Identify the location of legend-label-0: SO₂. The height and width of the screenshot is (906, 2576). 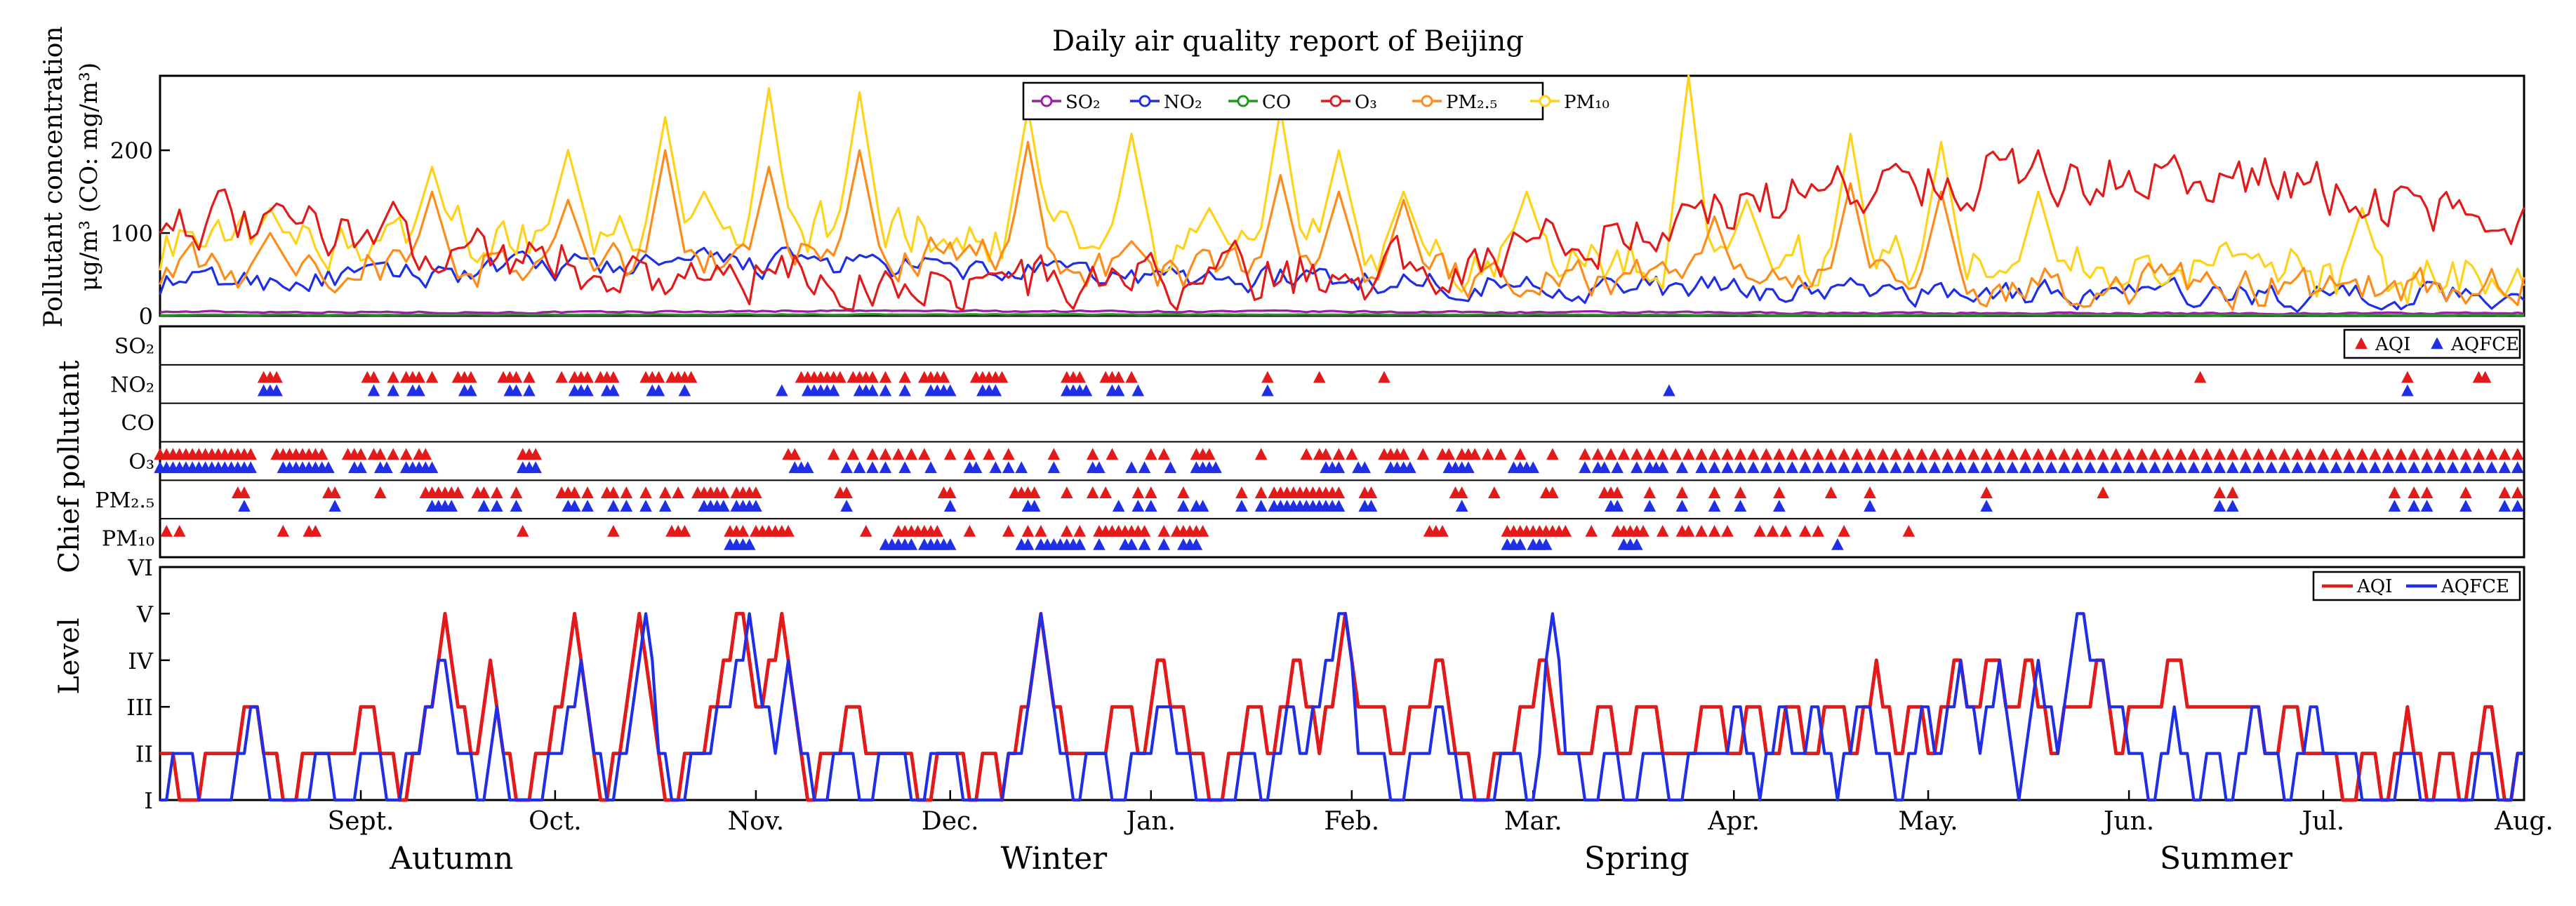
(1083, 103).